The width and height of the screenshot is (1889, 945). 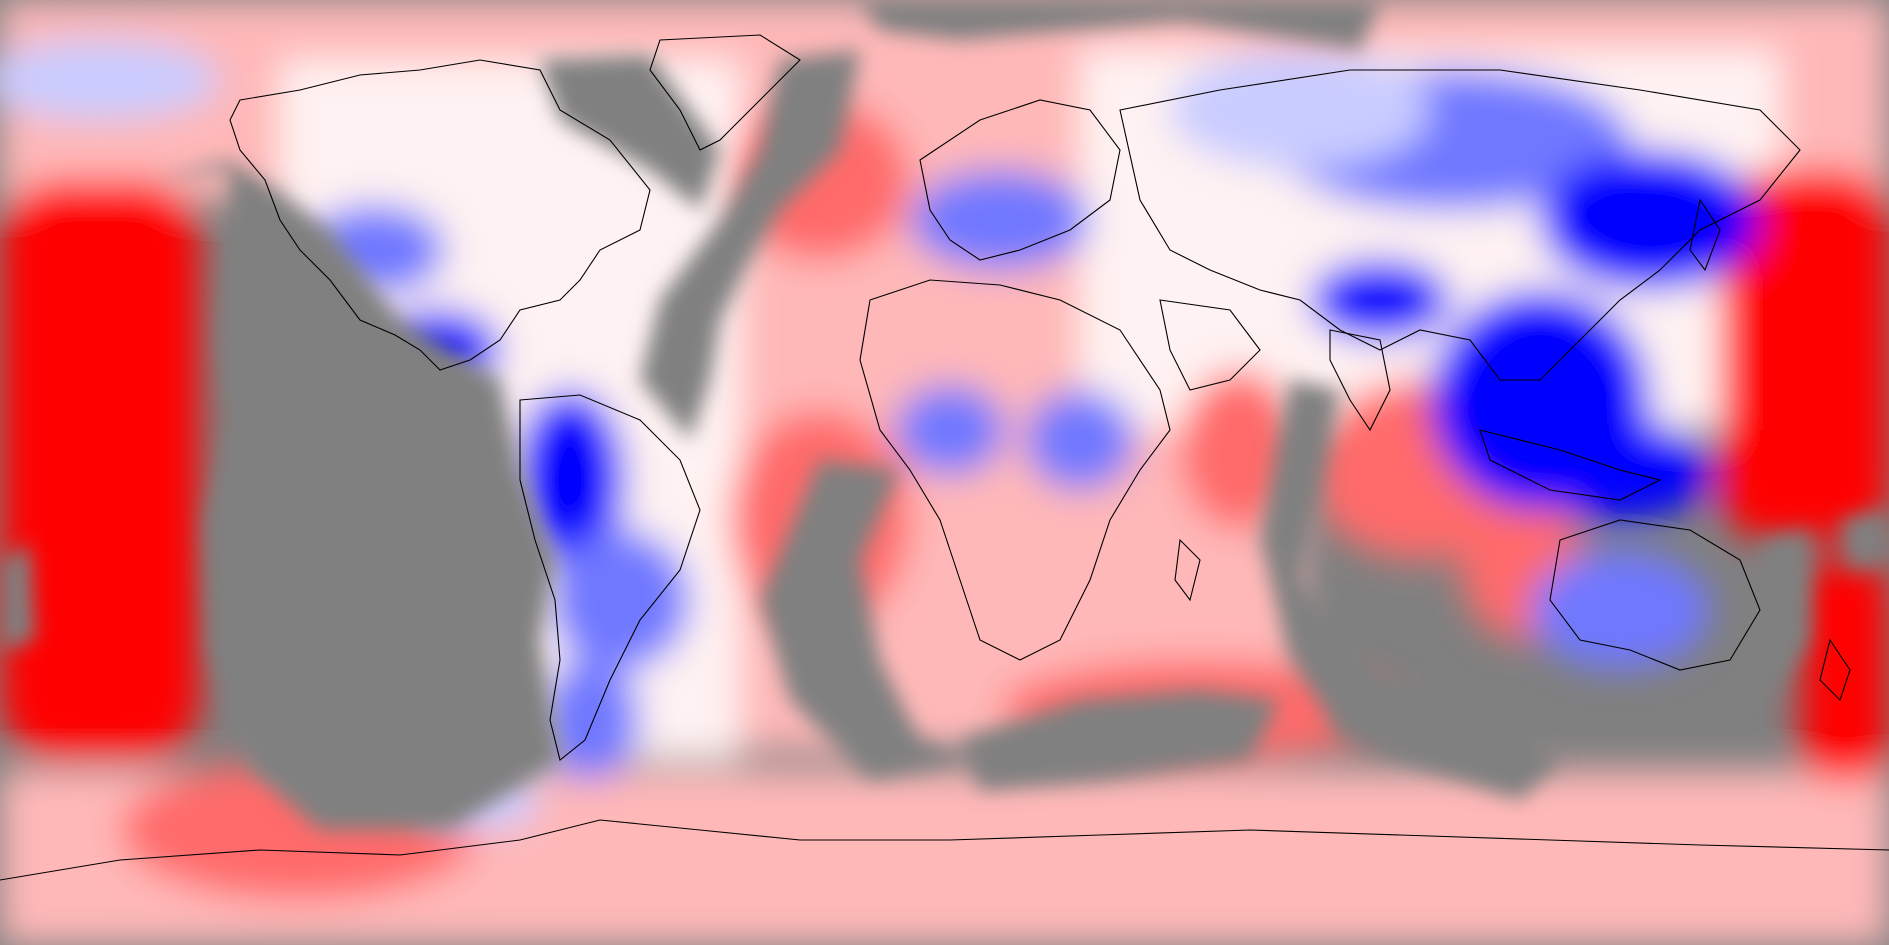 I want to click on coast-indonesia, so click(x=1570, y=465).